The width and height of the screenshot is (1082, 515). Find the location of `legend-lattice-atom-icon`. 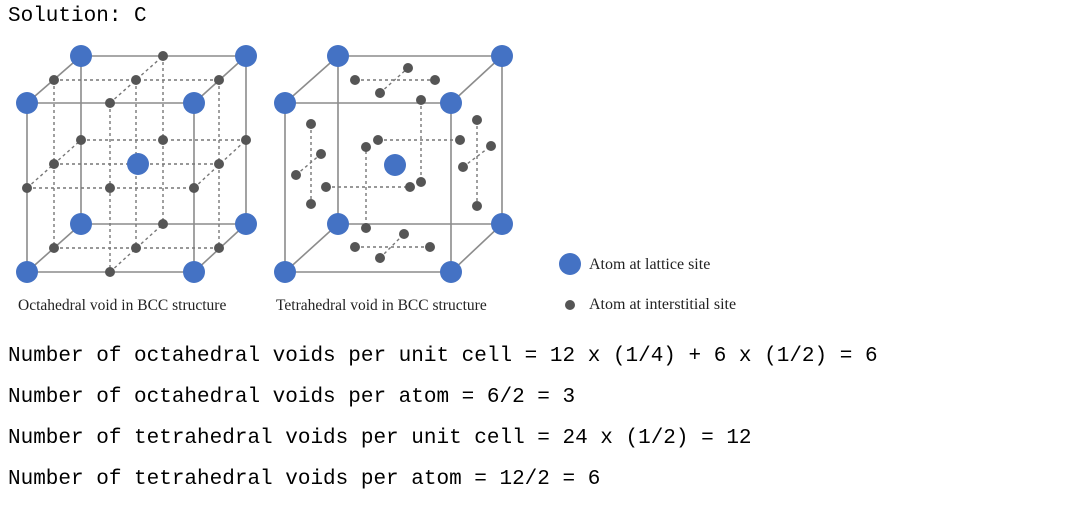

legend-lattice-atom-icon is located at coordinates (570, 264).